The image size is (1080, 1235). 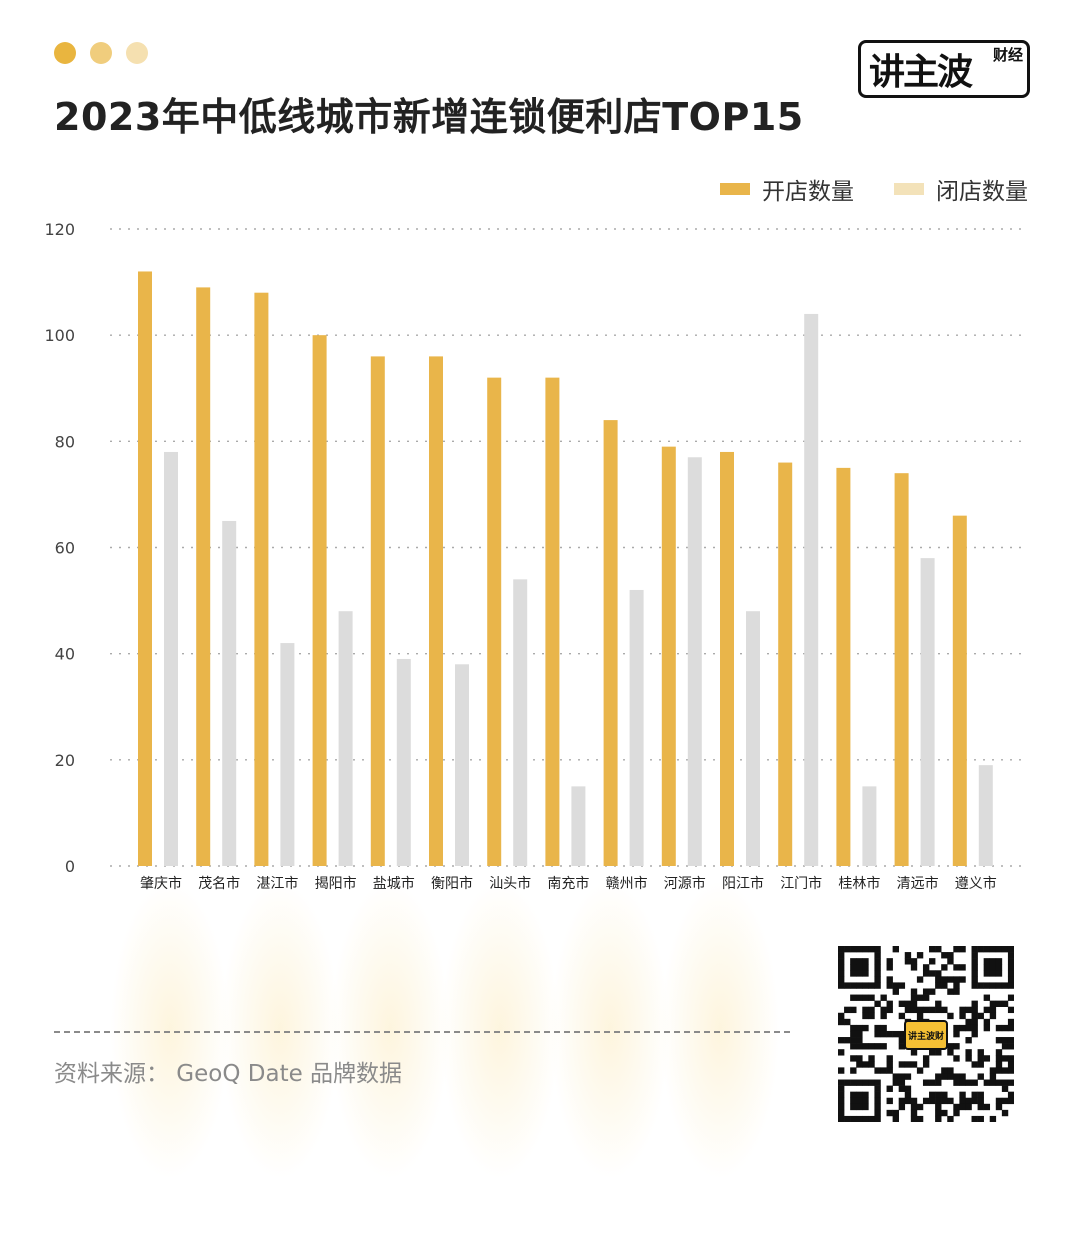 I want to click on qr-pattern, so click(x=926, y=1034).